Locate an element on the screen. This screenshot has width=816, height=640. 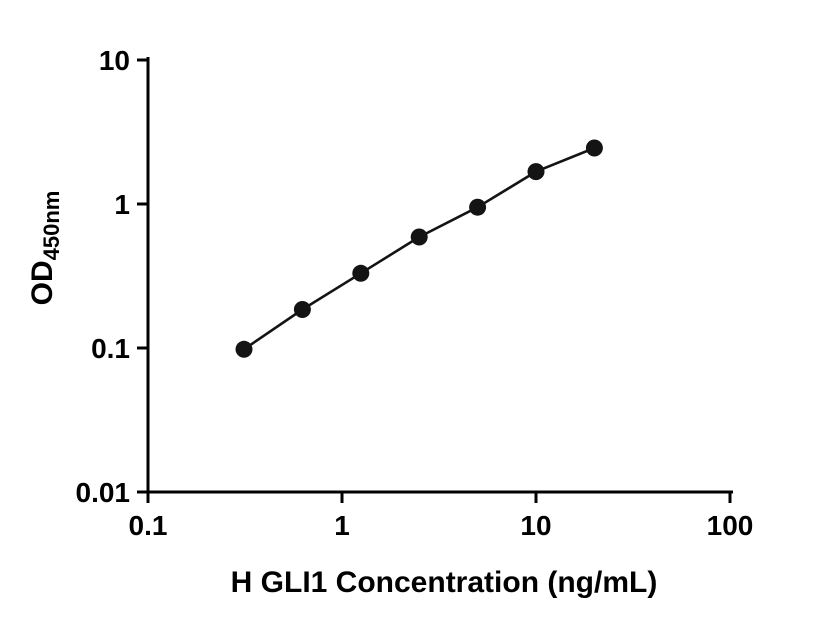
x-tick-label: 0.1 is located at coordinates (148, 525).